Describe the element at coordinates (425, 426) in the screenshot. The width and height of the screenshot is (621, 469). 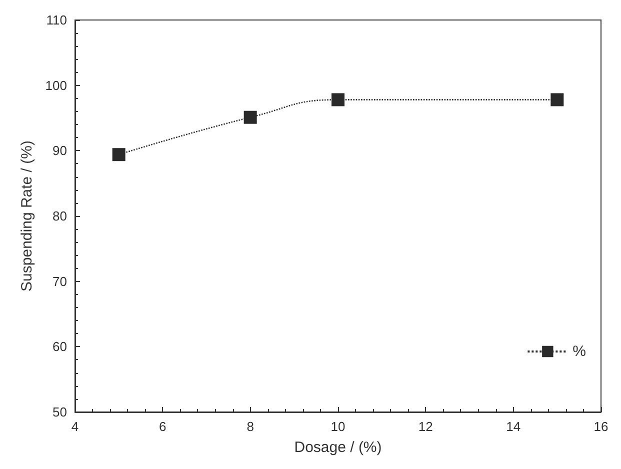
I see `x-tick-label: 12` at that location.